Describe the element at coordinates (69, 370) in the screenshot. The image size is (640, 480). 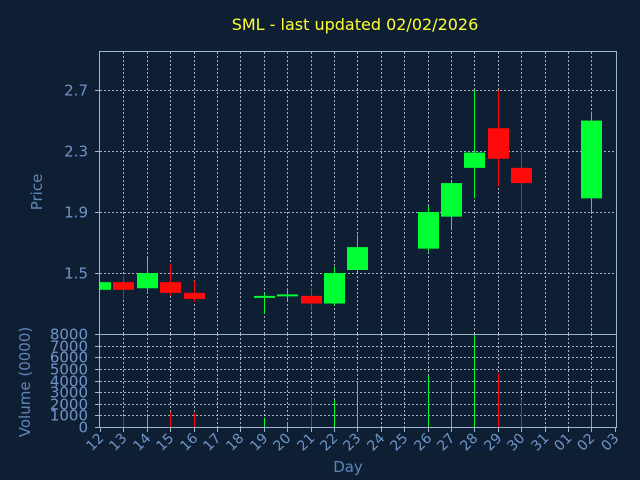
I see `volume-tick-label: 5000` at that location.